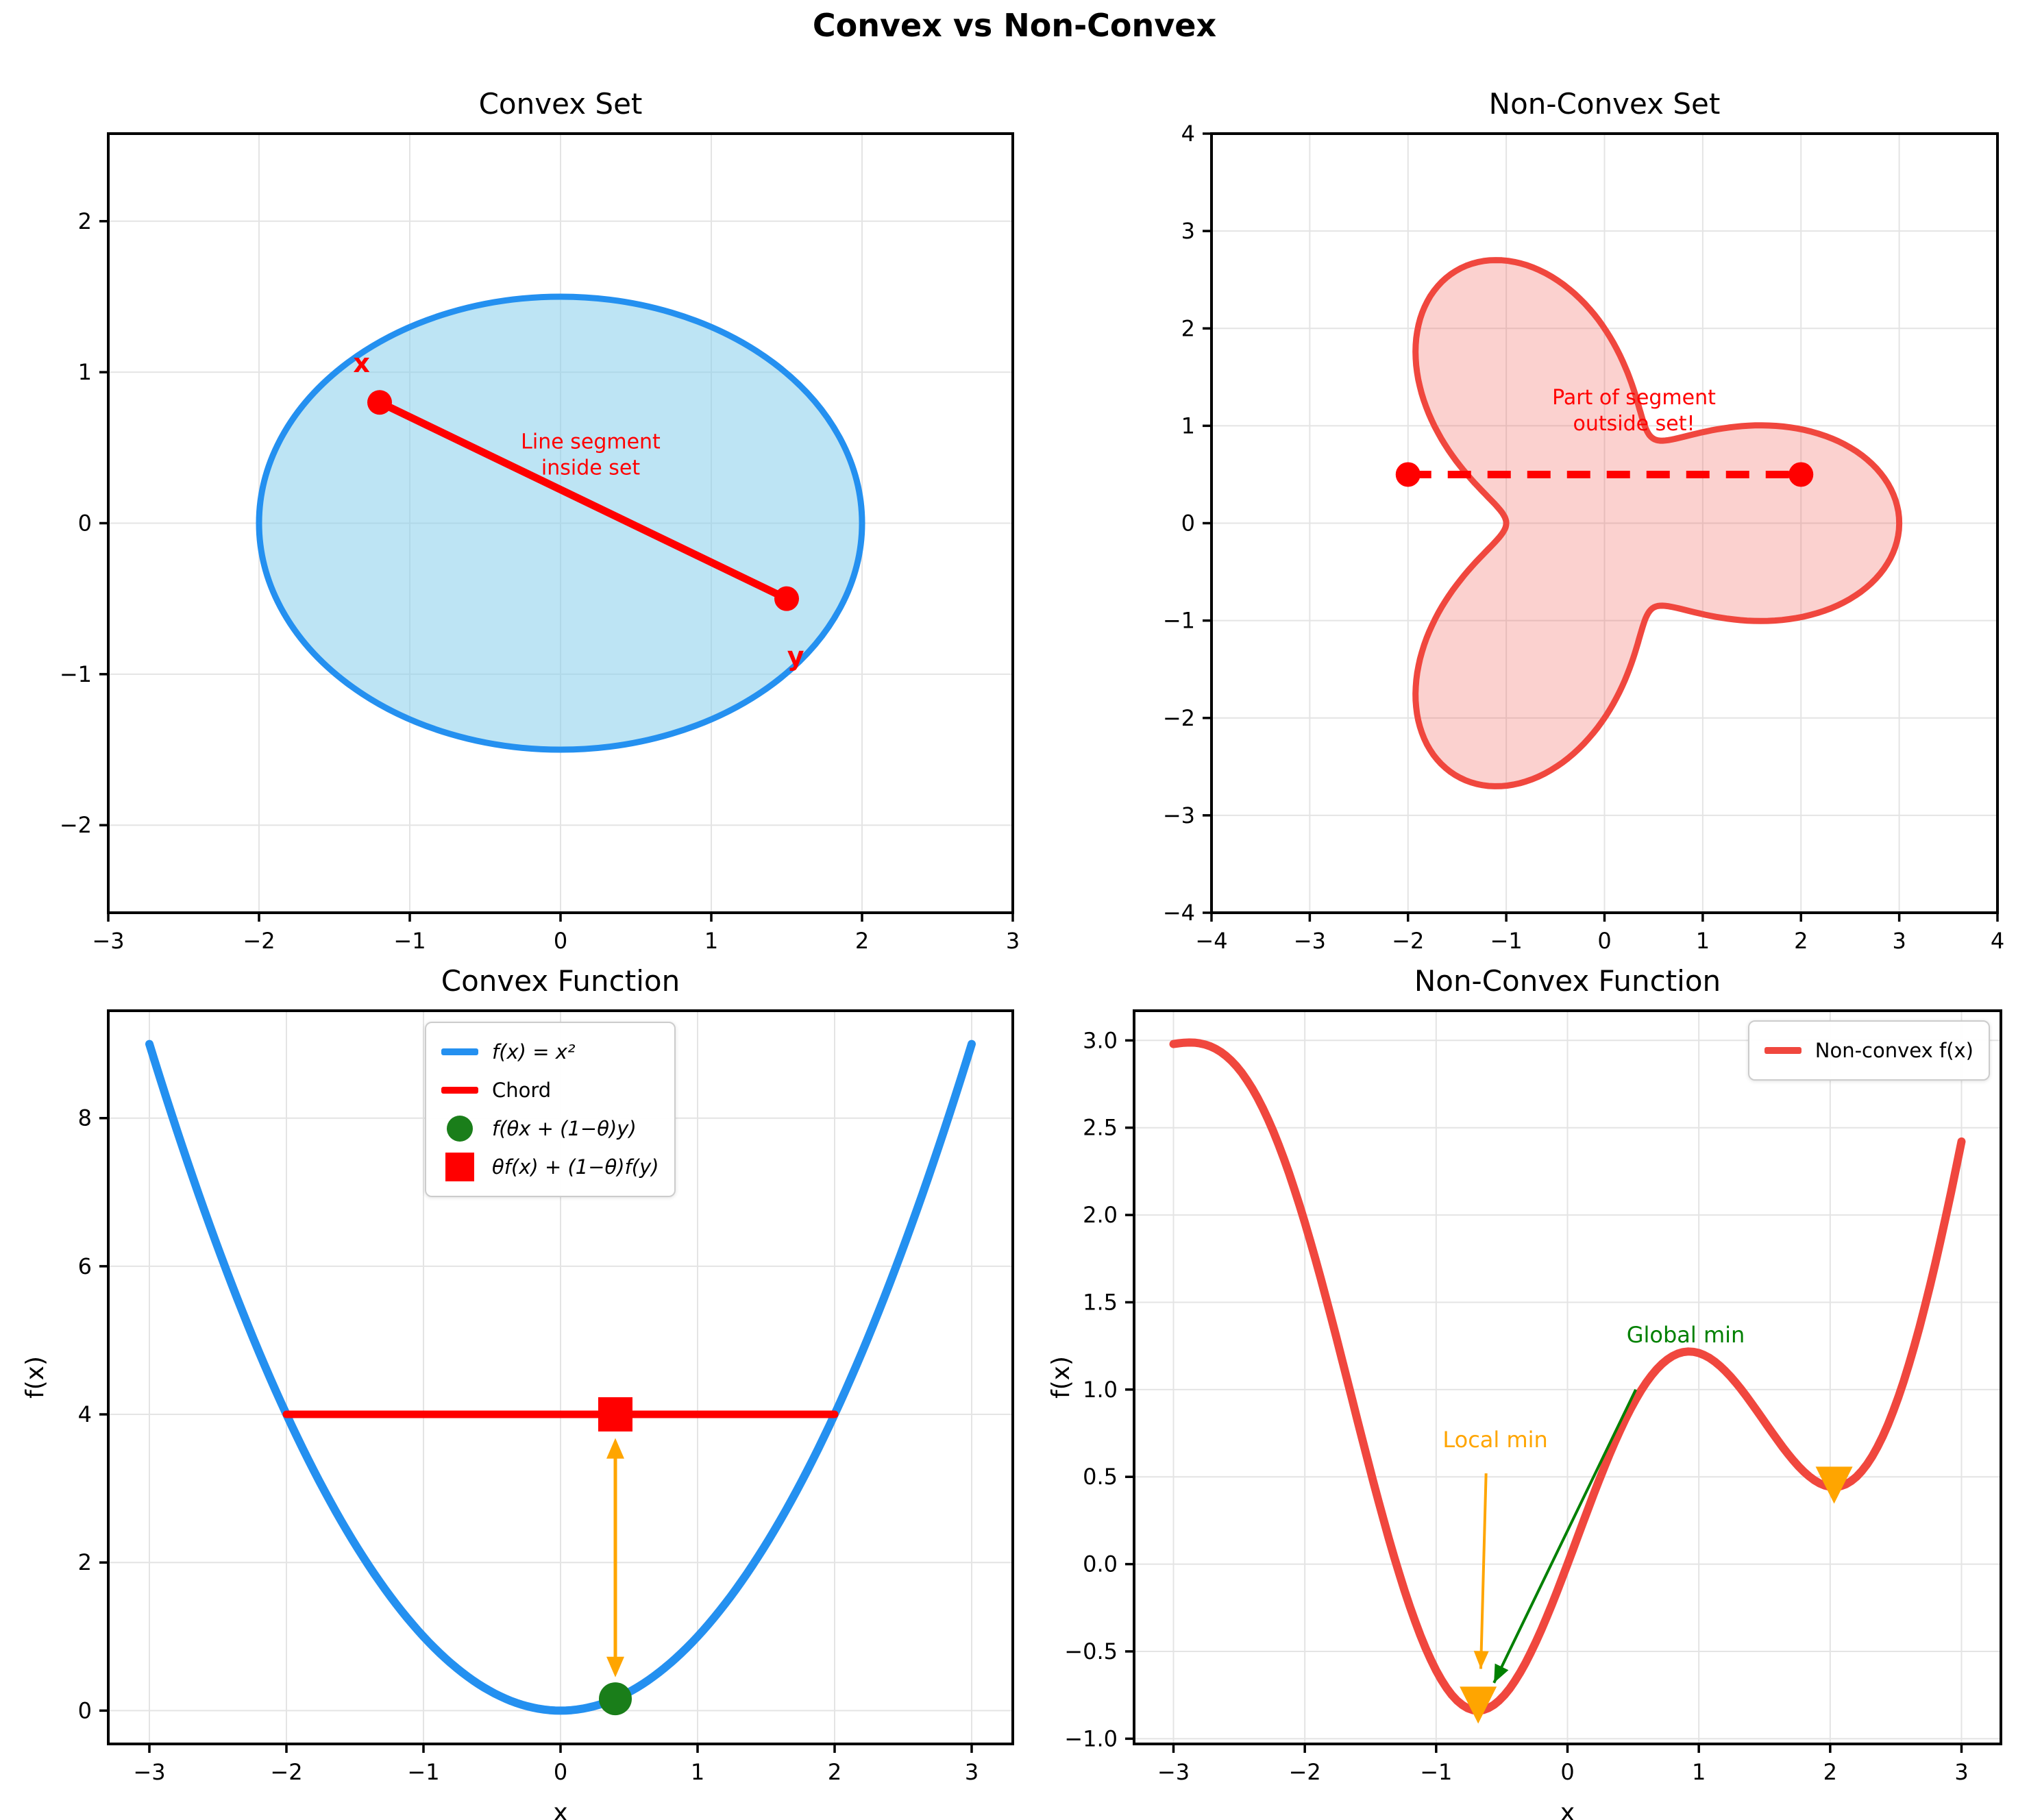 The image size is (2029, 1820). Describe the element at coordinates (795, 656) in the screenshot. I see `point-label-y: y` at that location.